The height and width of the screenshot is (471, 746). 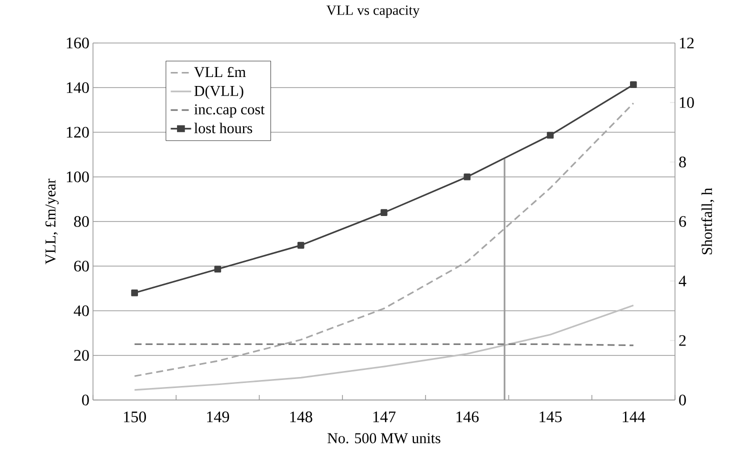 I want to click on y-tick-label: 20, so click(x=81, y=355).